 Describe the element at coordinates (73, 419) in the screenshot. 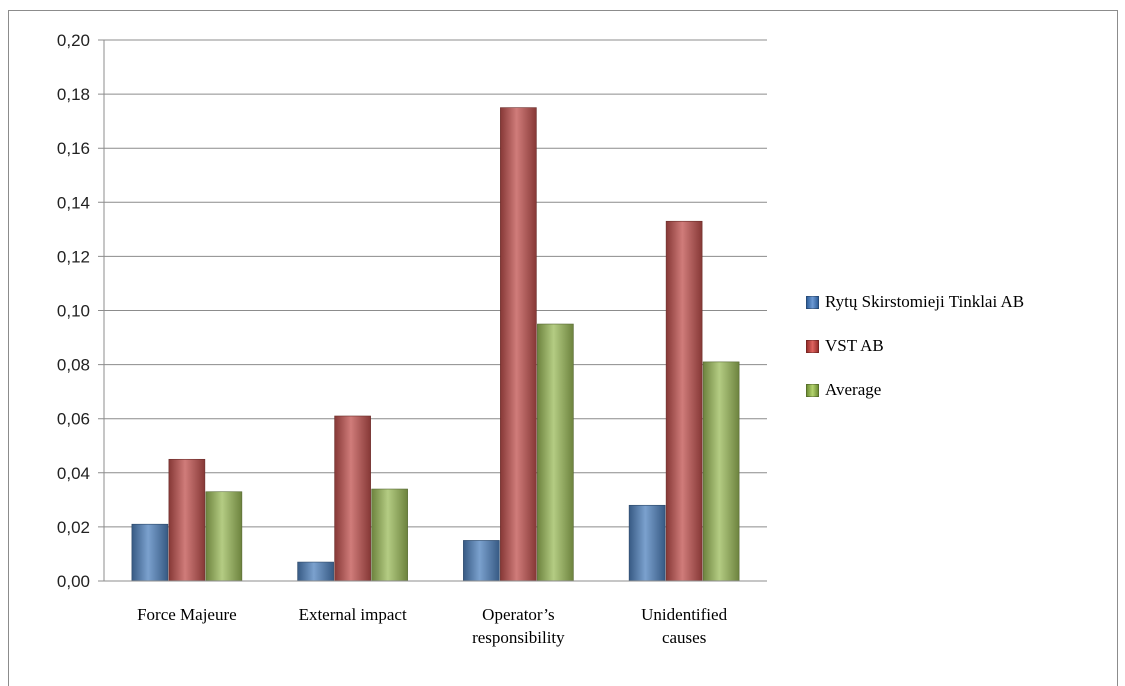

I see `y-tick-label: 0,06` at that location.